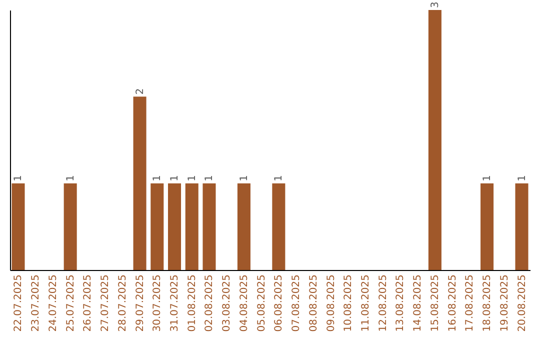 The width and height of the screenshot is (540, 340). I want to click on x-tick-label: 29.07.2025, so click(140, 303).